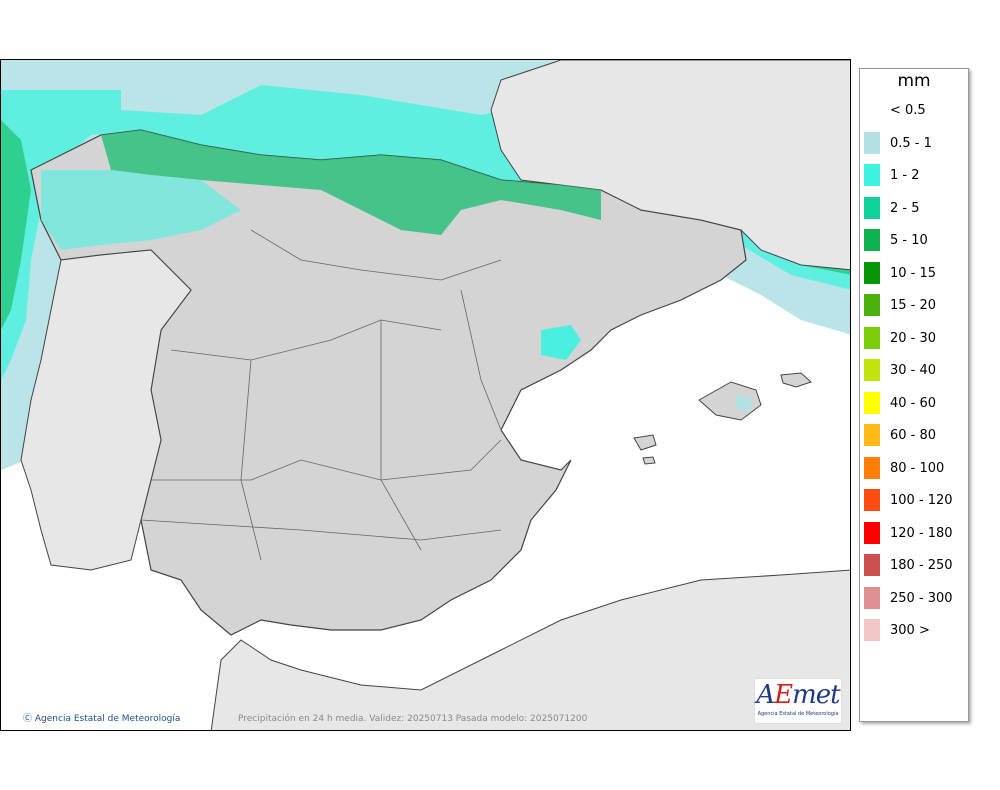 This screenshot has height=790, width=1000. I want to click on legend-label: < 0.5, so click(908, 110).